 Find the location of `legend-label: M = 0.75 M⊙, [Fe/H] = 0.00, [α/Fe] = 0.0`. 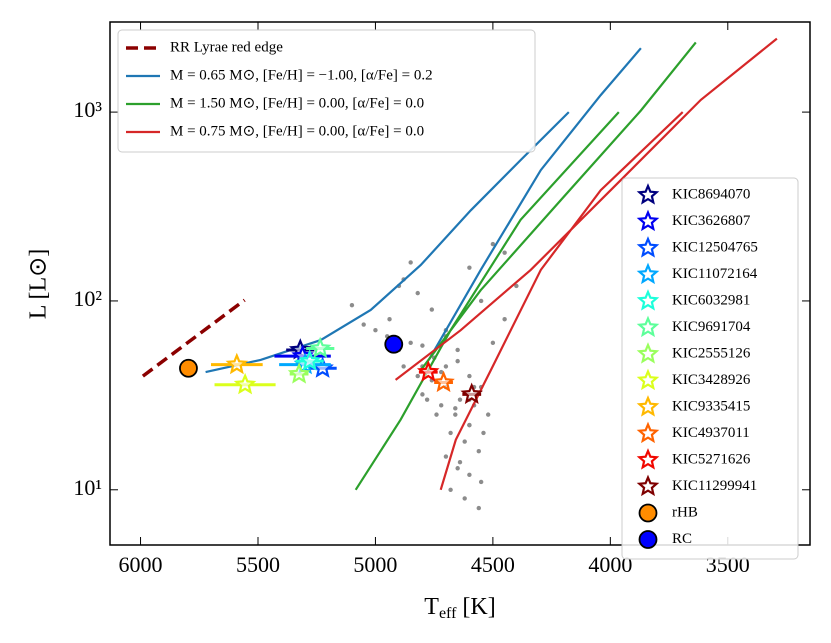

legend-label: M = 0.75 M⊙, [Fe/H] = 0.00, [α/Fe] = 0.0 is located at coordinates (297, 131).